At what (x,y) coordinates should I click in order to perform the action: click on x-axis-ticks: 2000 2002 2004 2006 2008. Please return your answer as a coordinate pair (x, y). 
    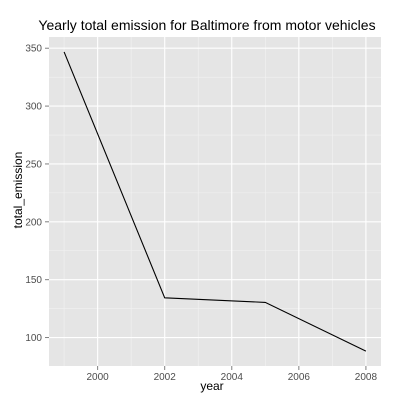
    Looking at the image, I should click on (232, 374).